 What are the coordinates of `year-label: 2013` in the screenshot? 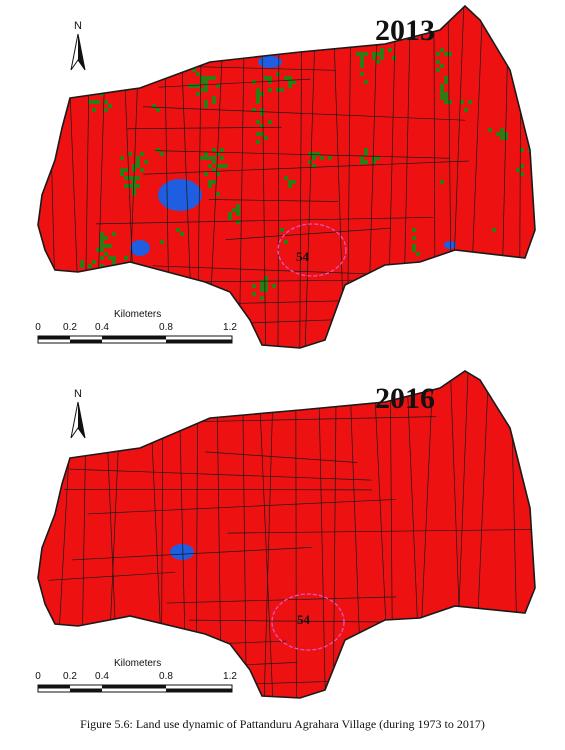 It's located at (405, 30).